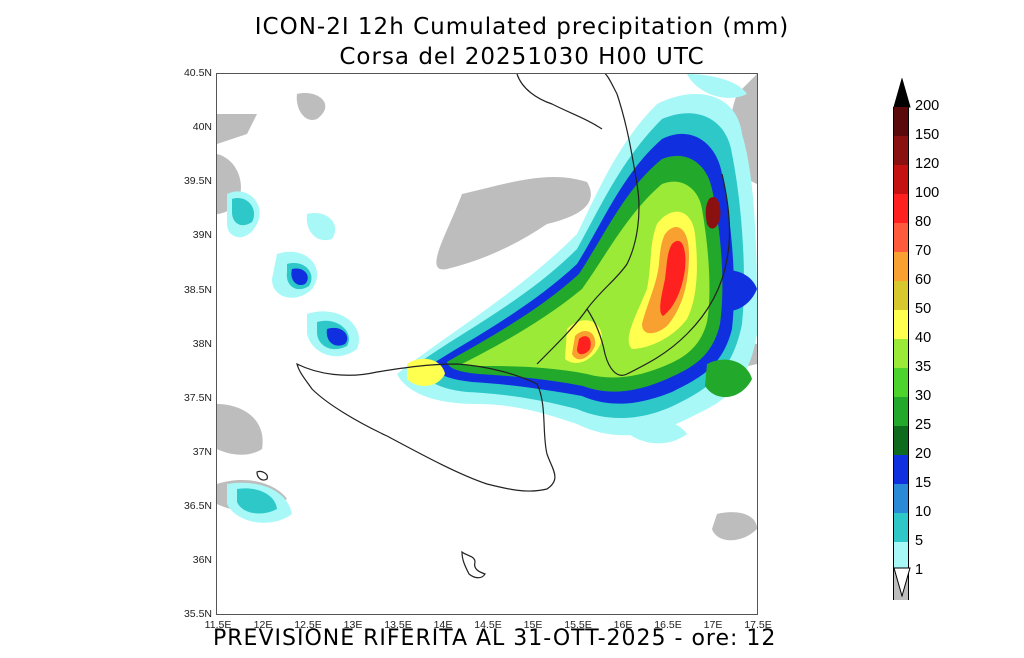 The width and height of the screenshot is (1024, 658). I want to click on colorbar-label: 60, so click(923, 280).